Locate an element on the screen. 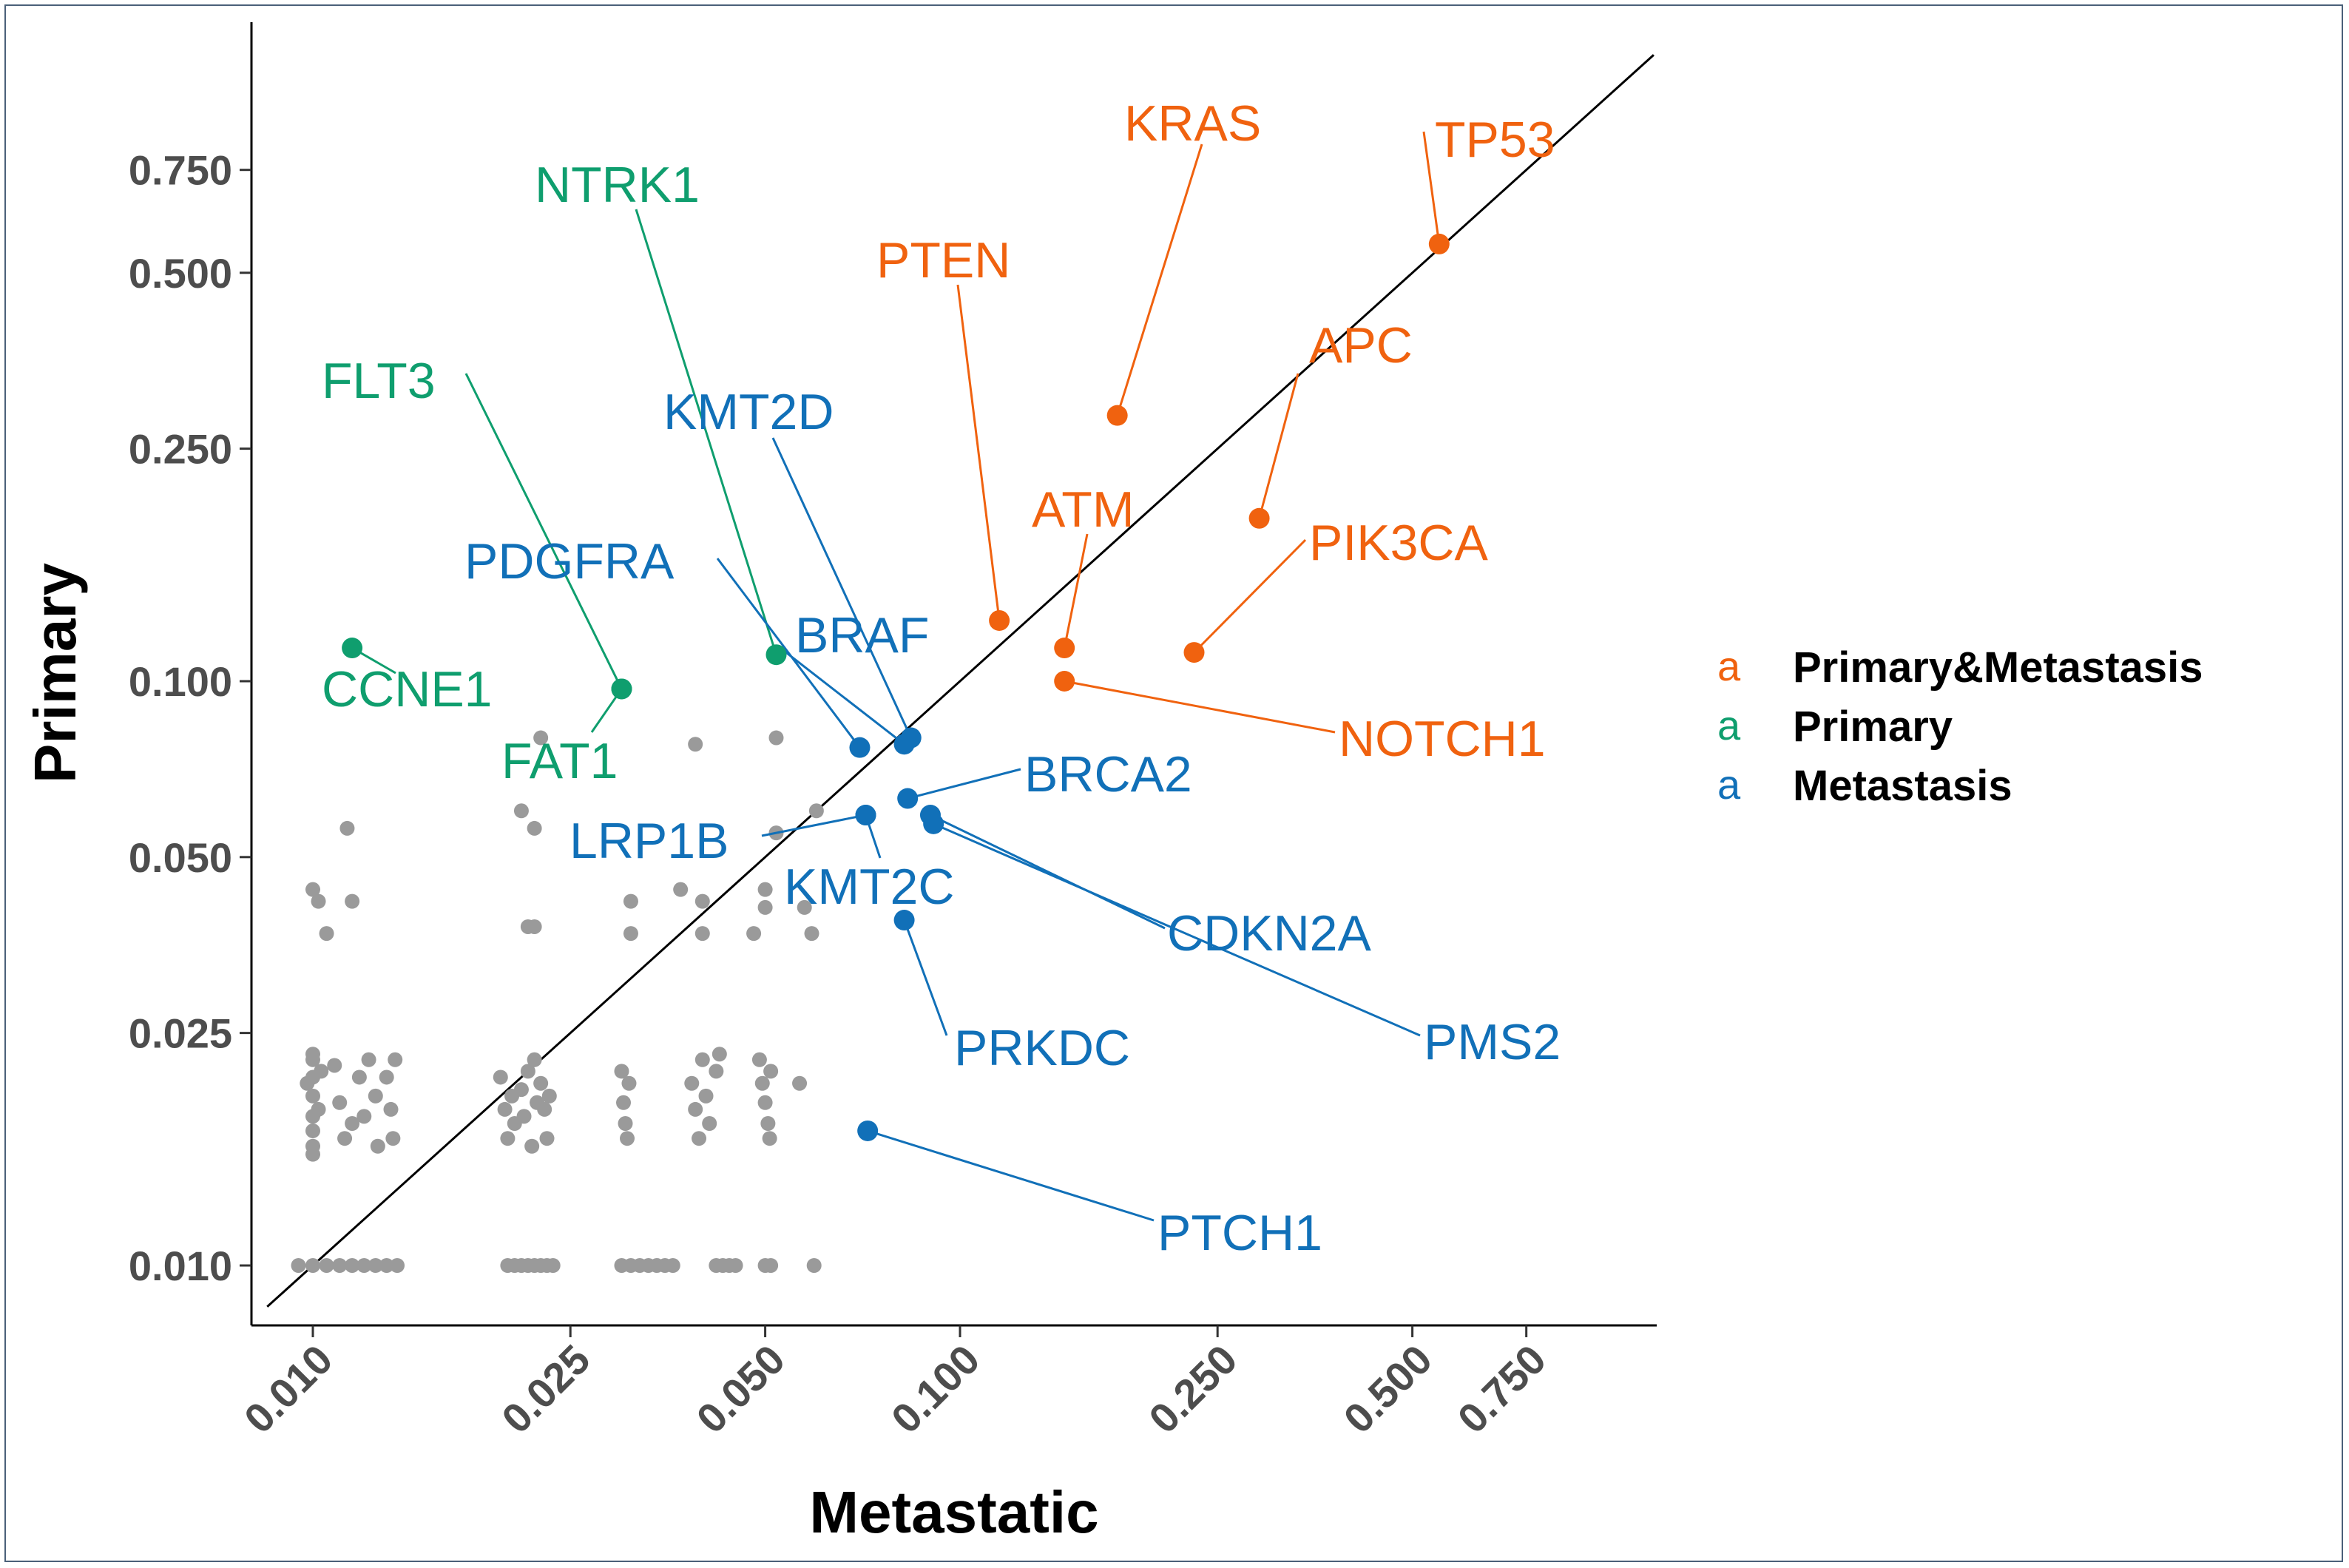 This screenshot has height=1568, width=2349. x-tick-label: 0.250 is located at coordinates (1193, 1389).